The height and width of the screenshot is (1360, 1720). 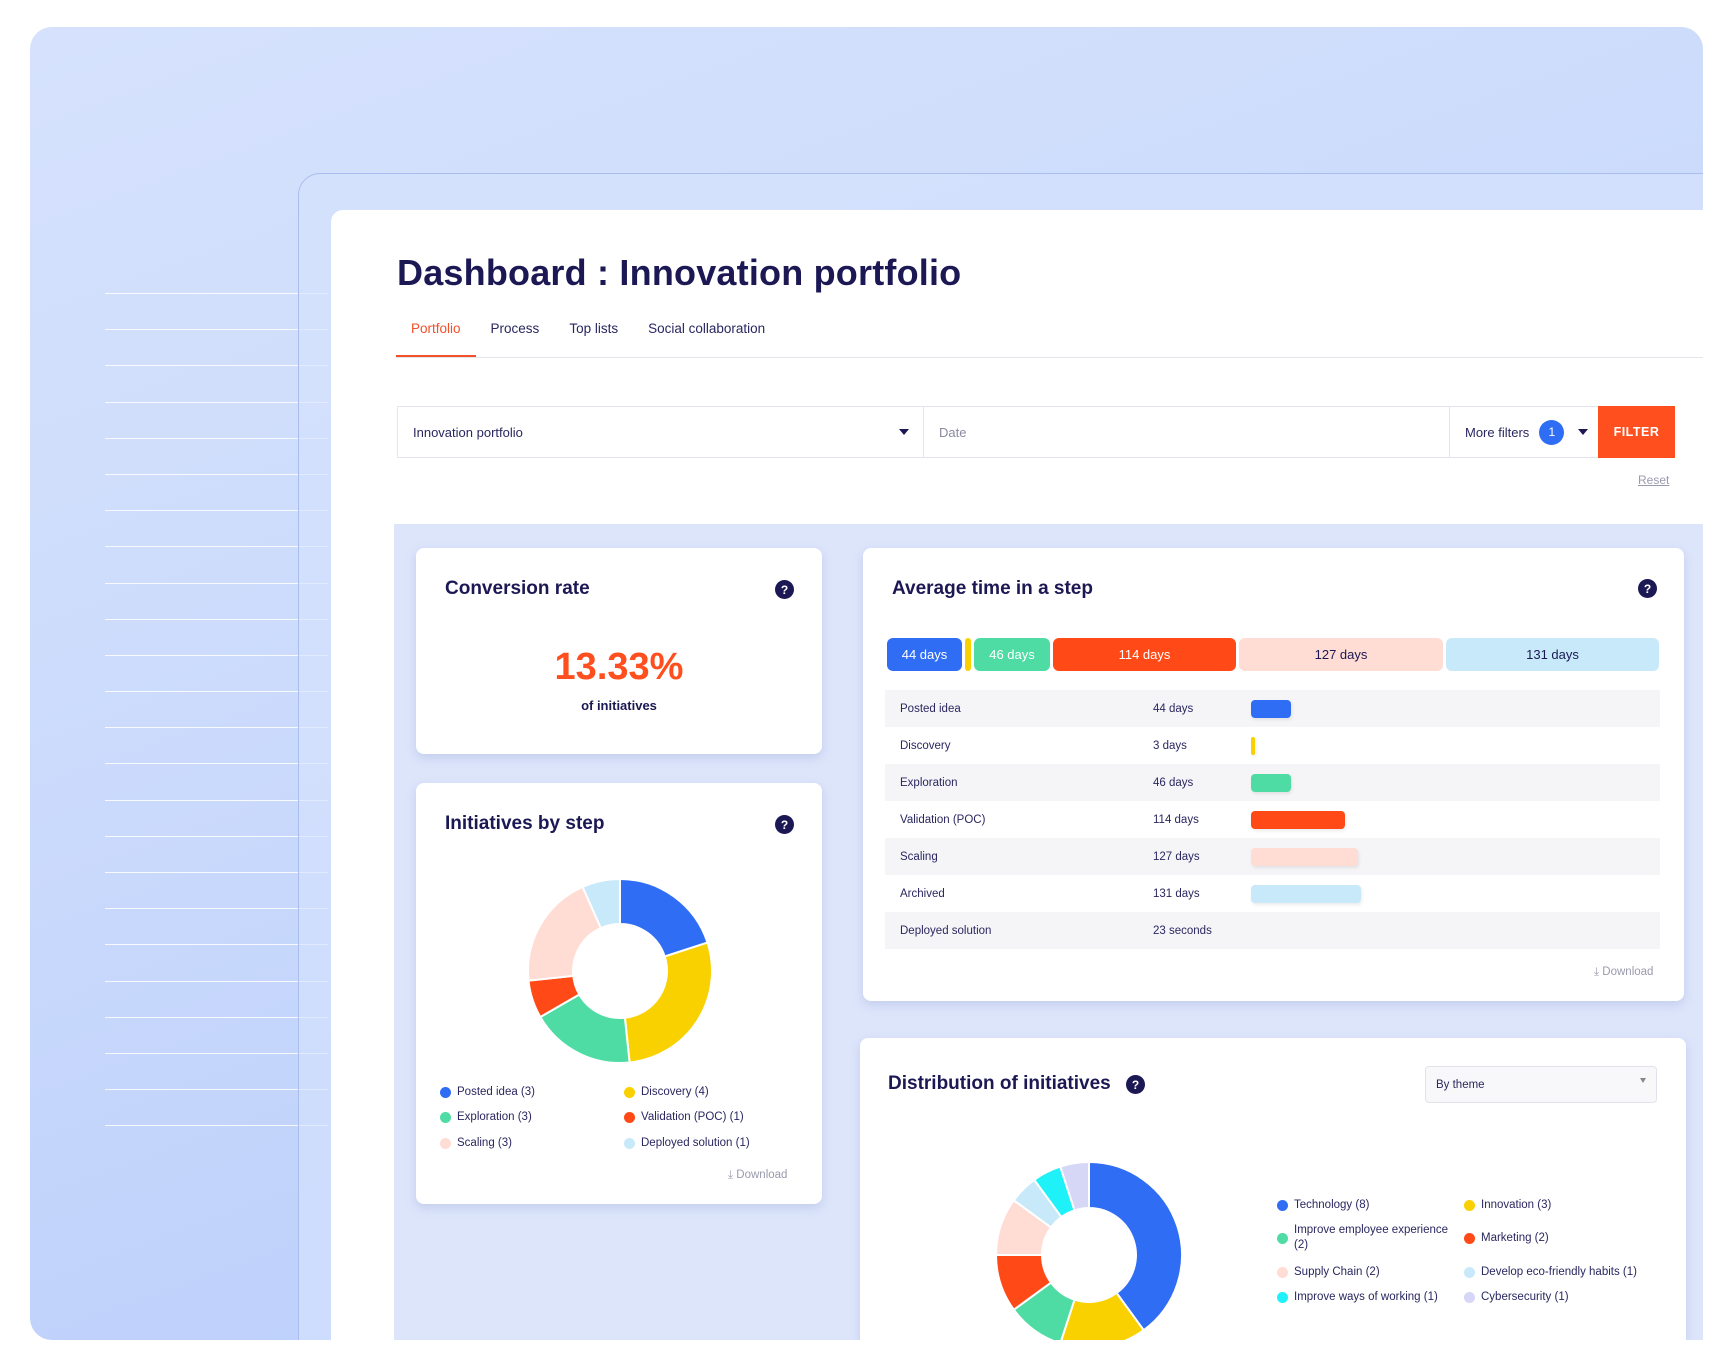 What do you see at coordinates (1328, 1272) in the screenshot?
I see `legend-item: Supply Chain (2)` at bounding box center [1328, 1272].